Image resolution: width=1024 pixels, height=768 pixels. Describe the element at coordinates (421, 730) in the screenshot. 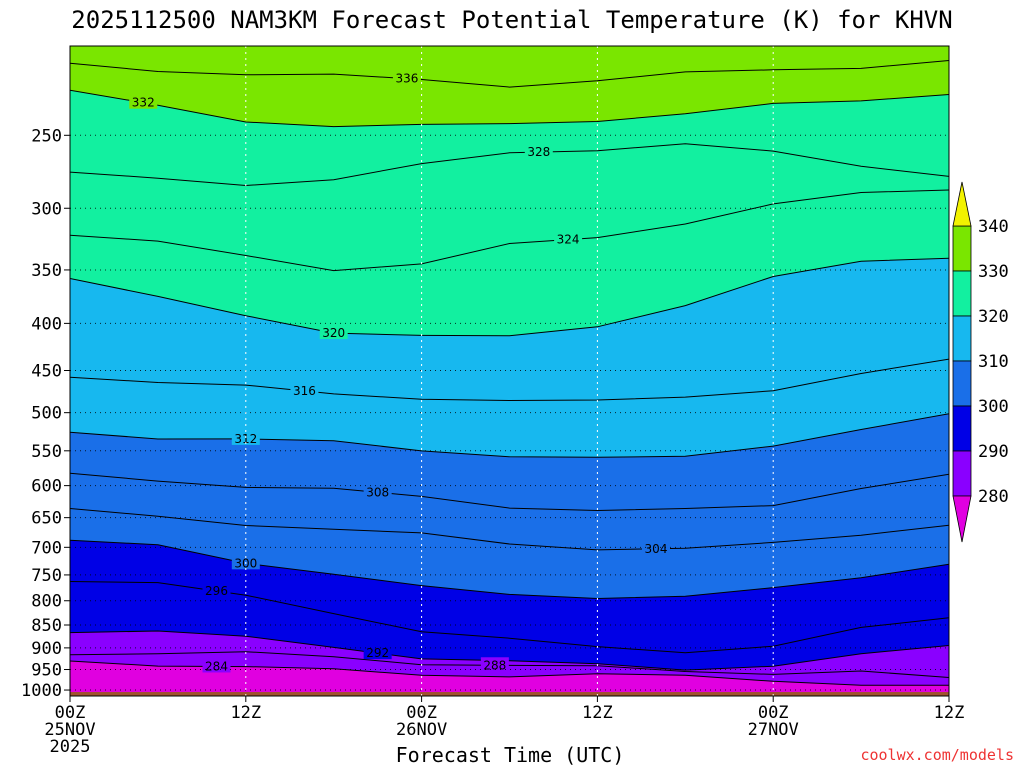

I see `x-tick-label: 26NOV` at that location.